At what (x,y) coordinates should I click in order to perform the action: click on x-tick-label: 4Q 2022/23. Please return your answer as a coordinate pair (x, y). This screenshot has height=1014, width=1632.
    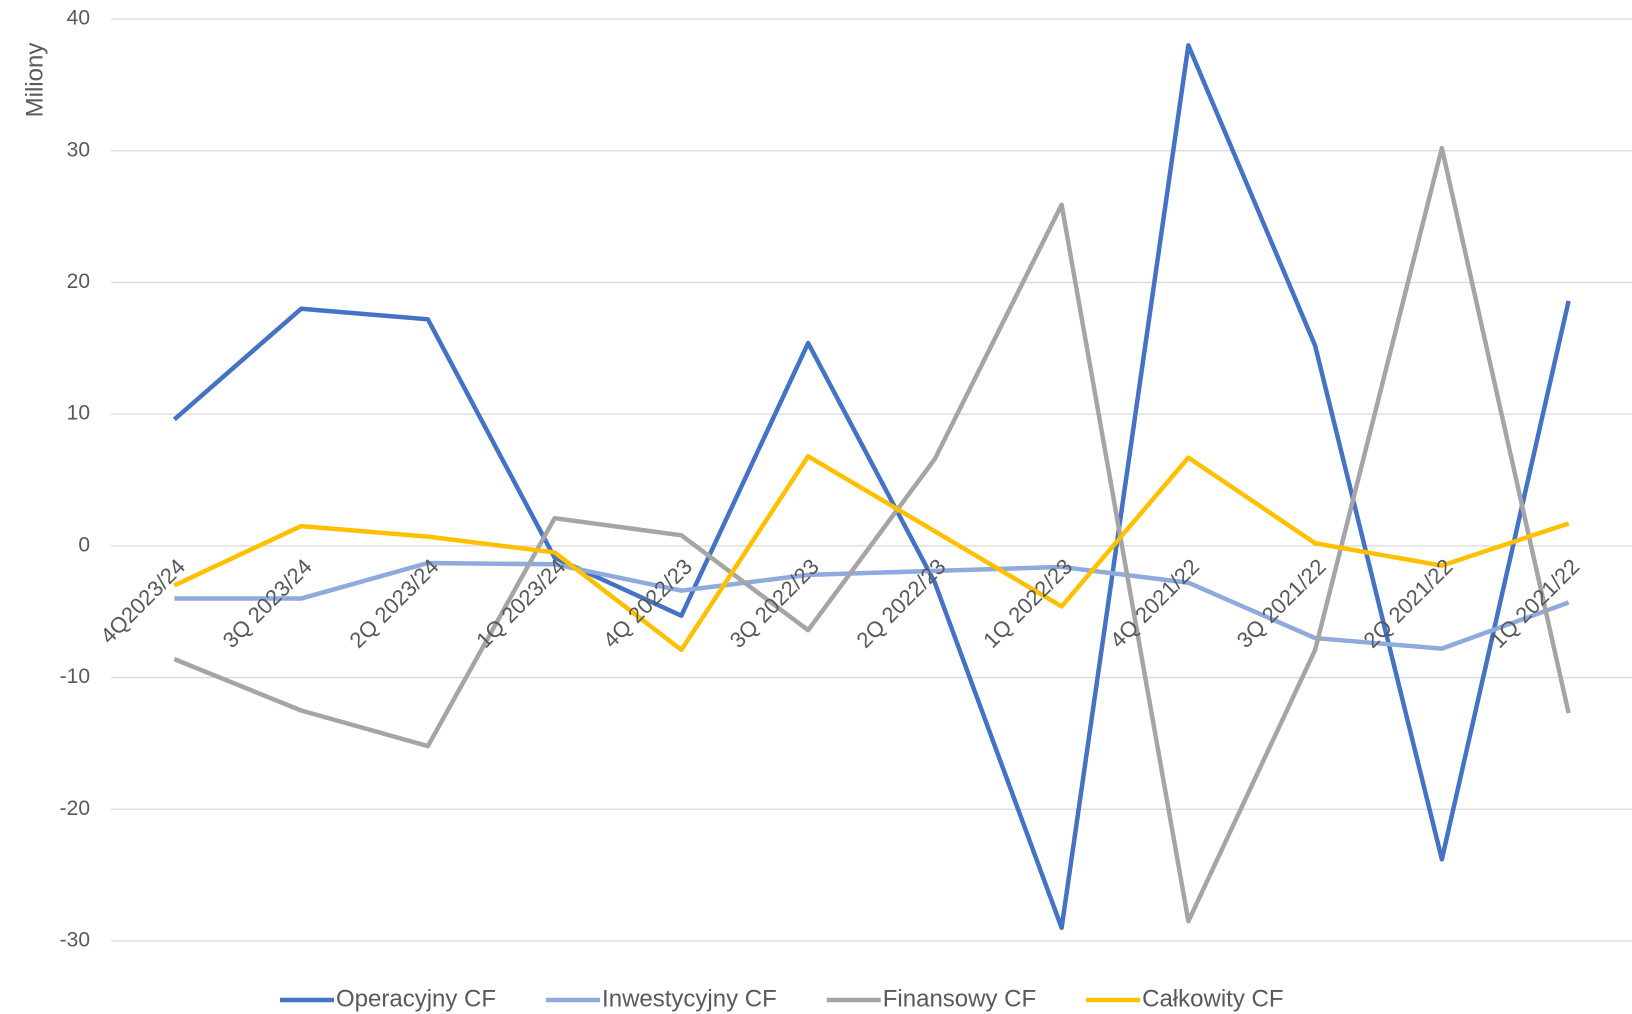
    Looking at the image, I should click on (647, 603).